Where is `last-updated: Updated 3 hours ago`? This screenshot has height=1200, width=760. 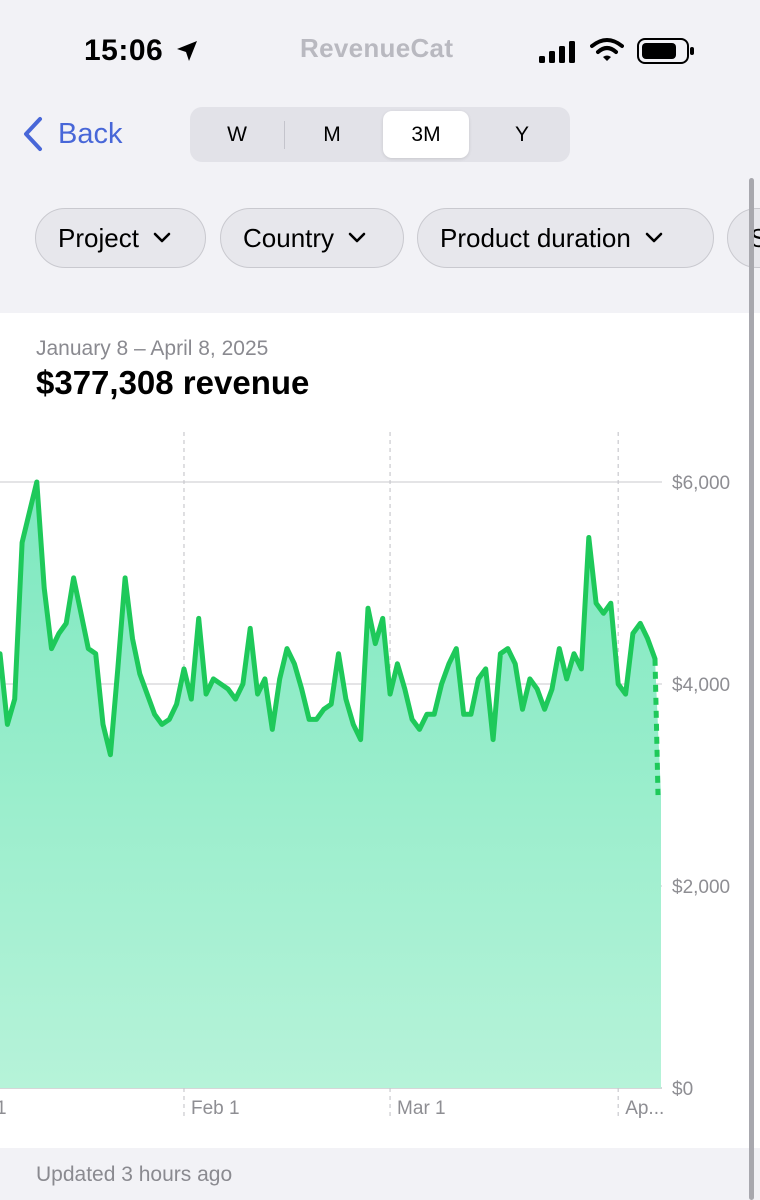
last-updated: Updated 3 hours ago is located at coordinates (134, 1174).